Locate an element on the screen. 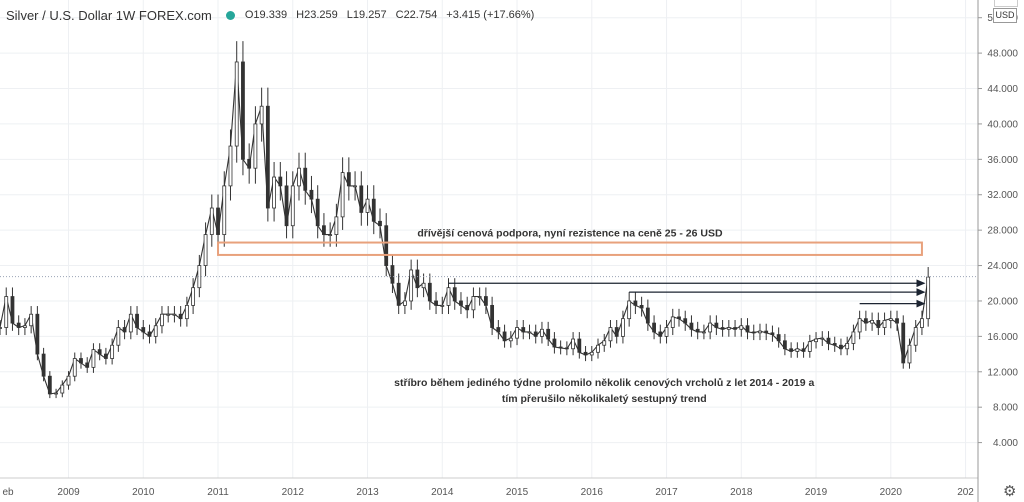  x-tick-label: 2012 is located at coordinates (293, 492).